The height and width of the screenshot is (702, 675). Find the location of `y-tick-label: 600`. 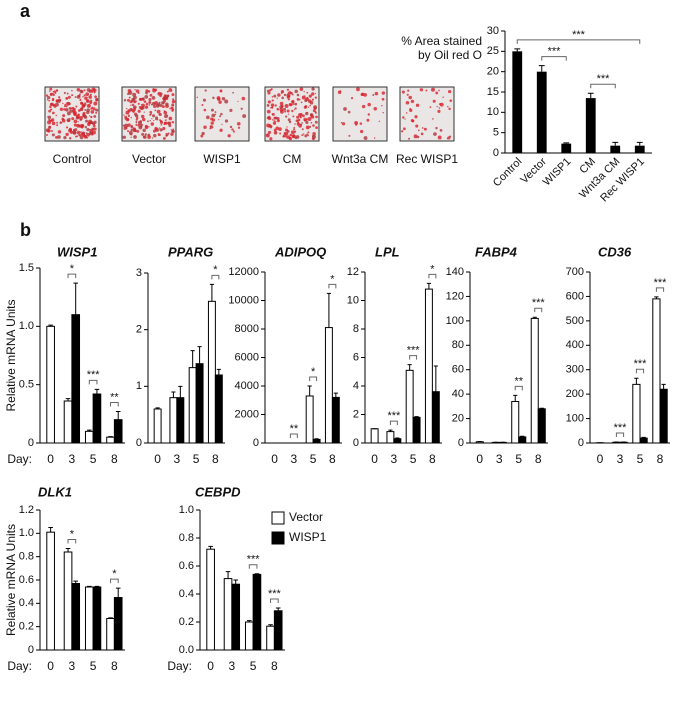

y-tick-label: 600 is located at coordinates (575, 296).